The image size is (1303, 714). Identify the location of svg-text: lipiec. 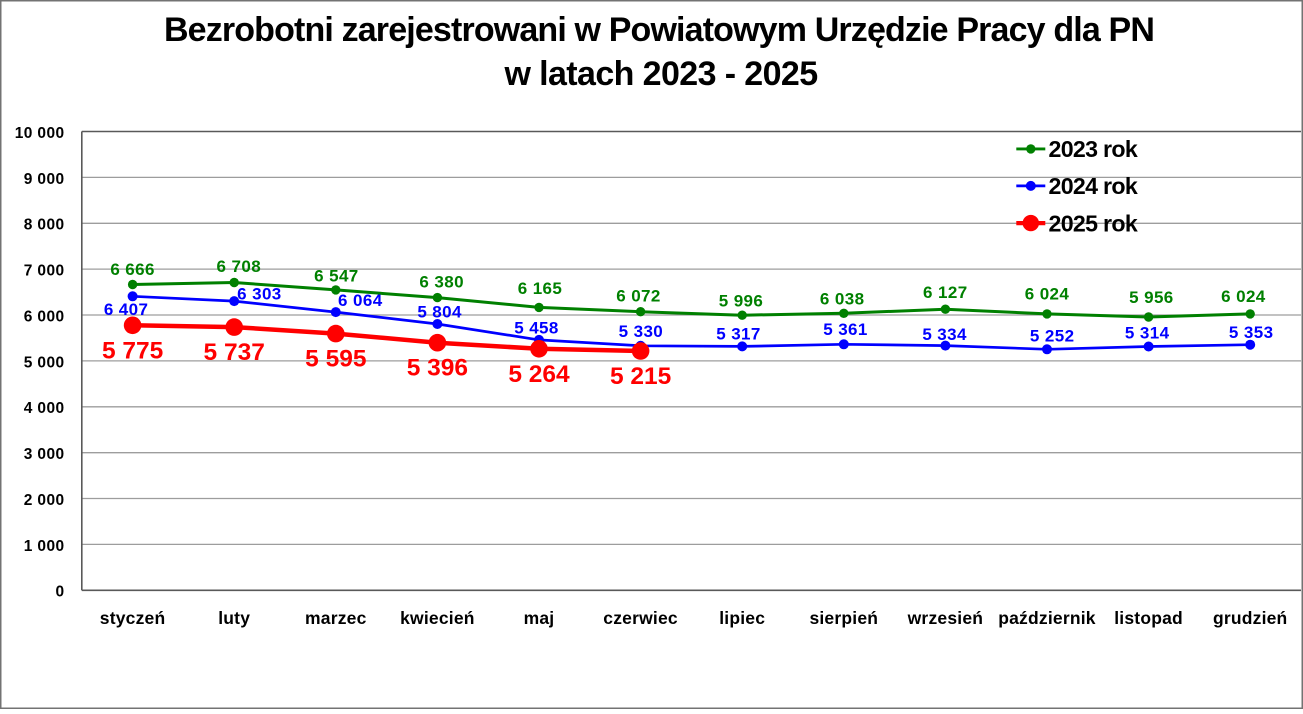
(742, 618).